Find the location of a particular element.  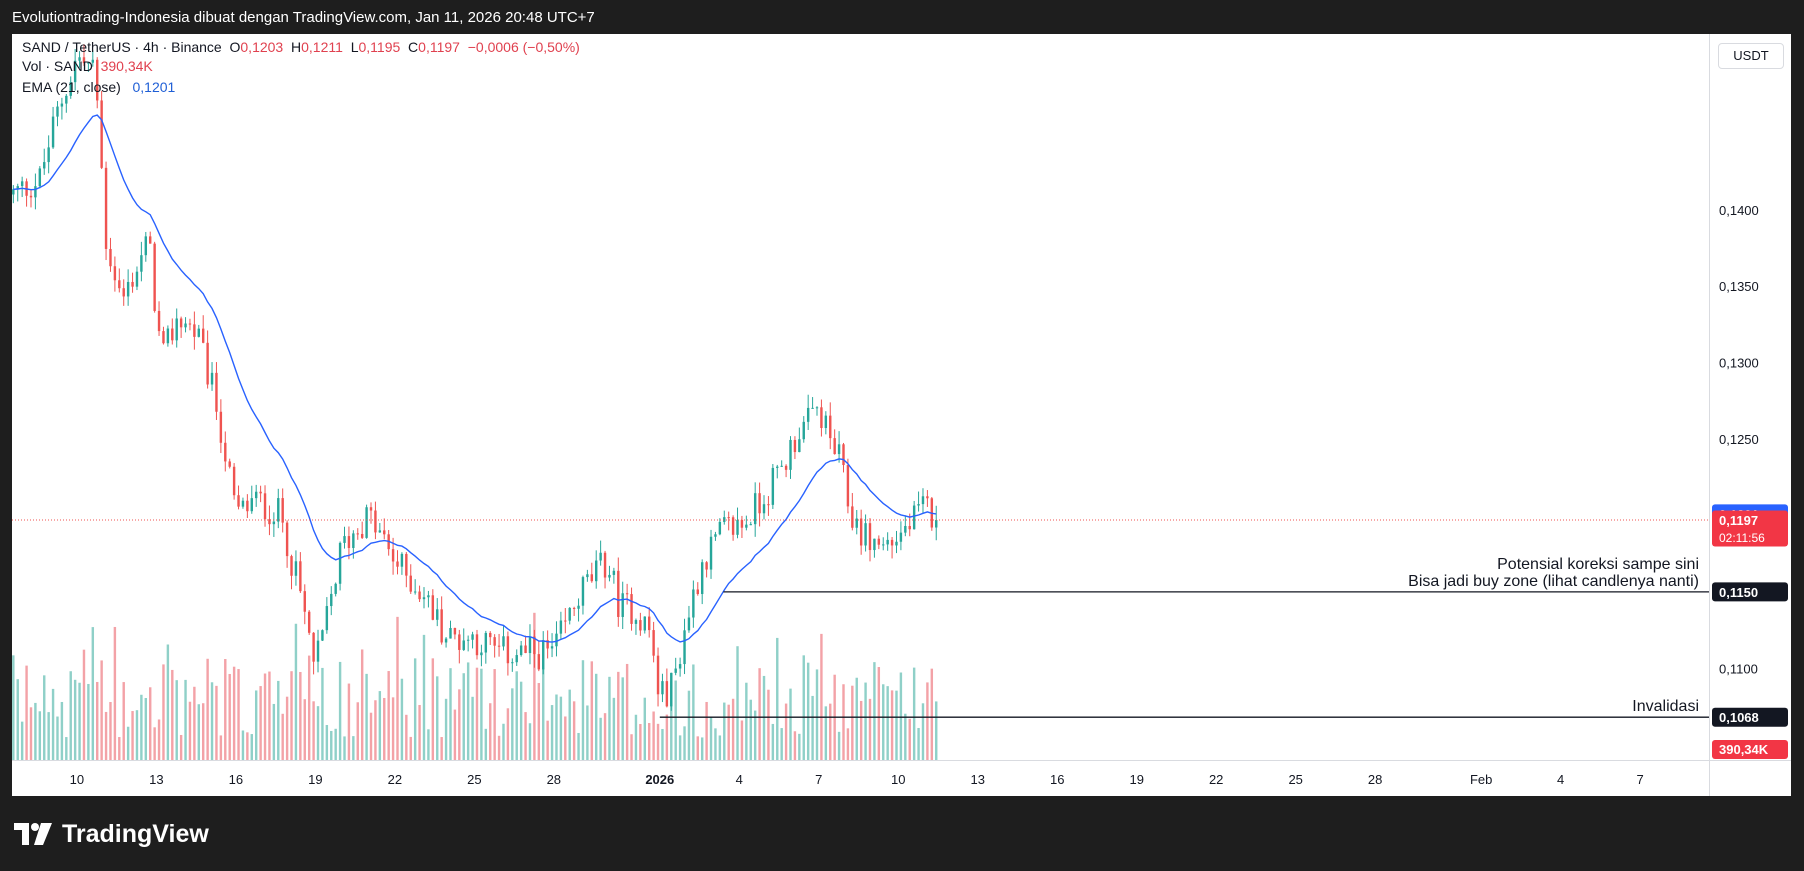

footer-brand-text: TradingView is located at coordinates (135, 833).